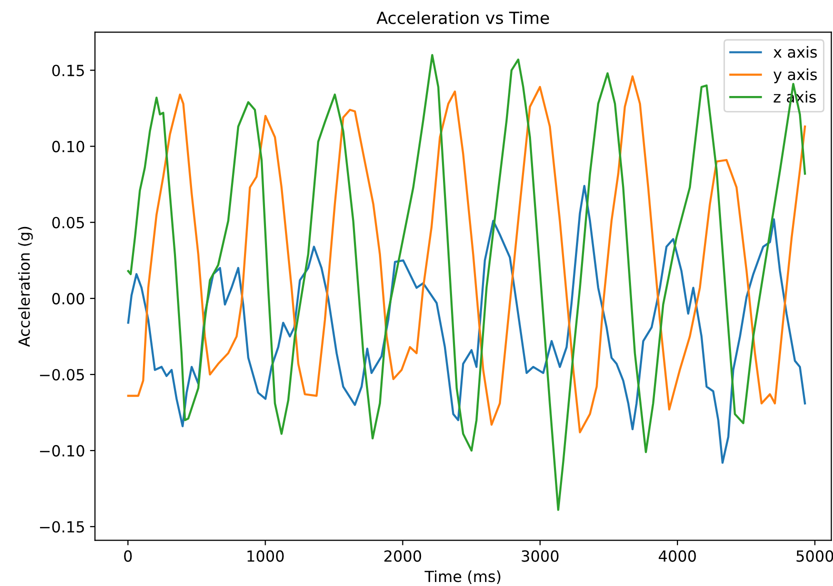 This screenshot has height=586, width=833. What do you see at coordinates (403, 556) in the screenshot?
I see `x-tick-label: 2000` at bounding box center [403, 556].